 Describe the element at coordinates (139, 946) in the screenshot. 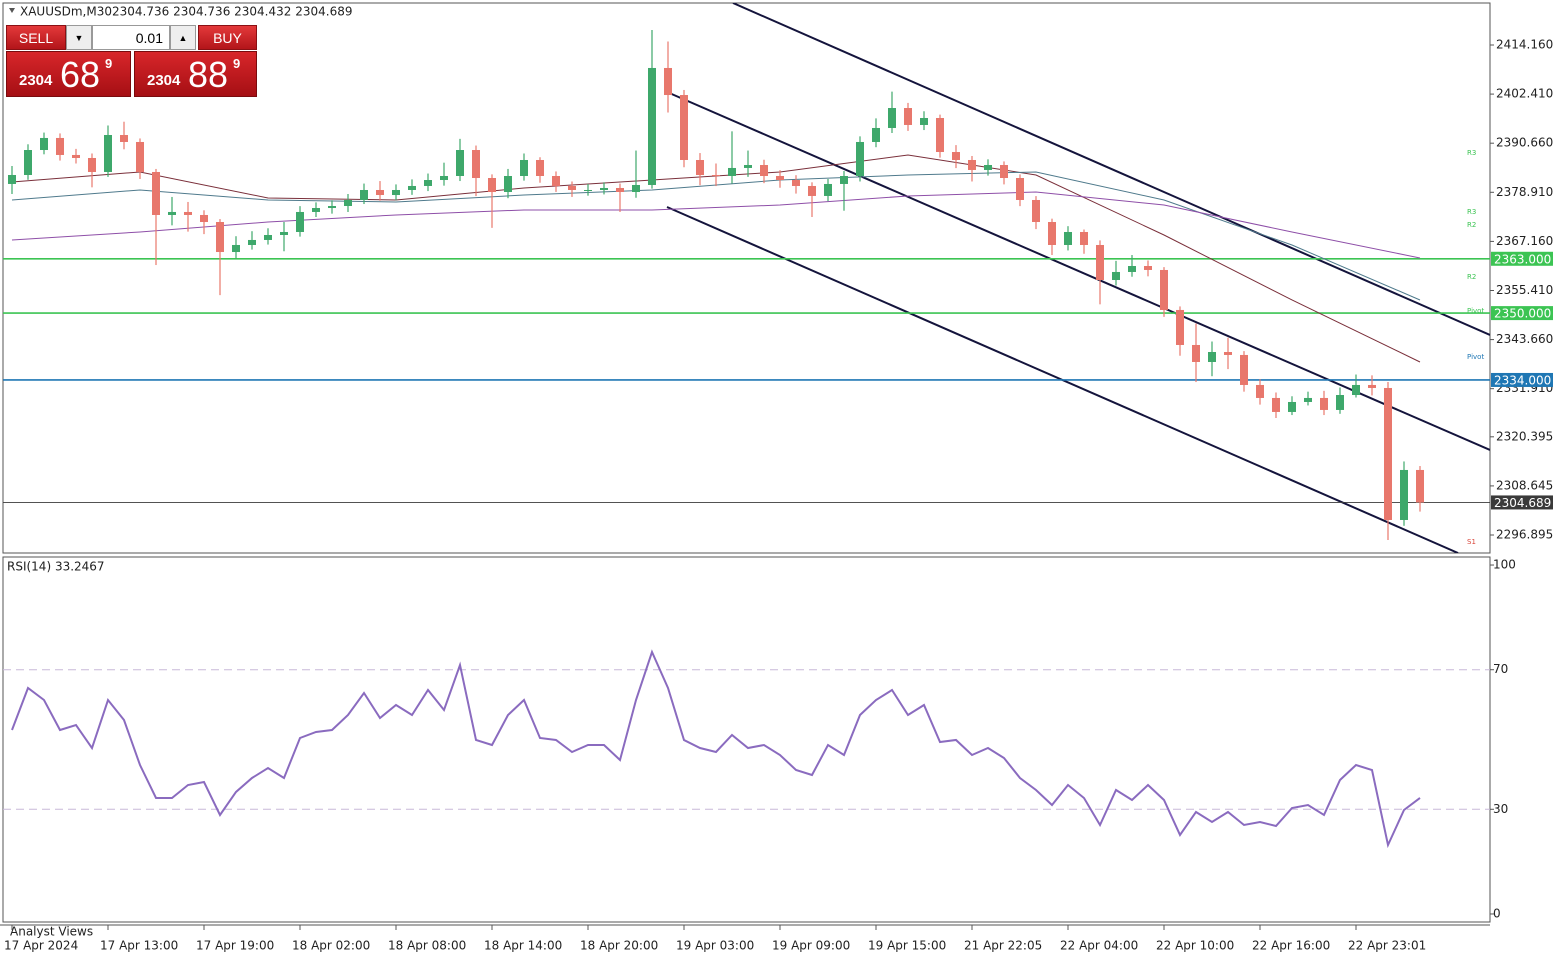

I see `x-tick-label: 17 Apr 13:00` at that location.